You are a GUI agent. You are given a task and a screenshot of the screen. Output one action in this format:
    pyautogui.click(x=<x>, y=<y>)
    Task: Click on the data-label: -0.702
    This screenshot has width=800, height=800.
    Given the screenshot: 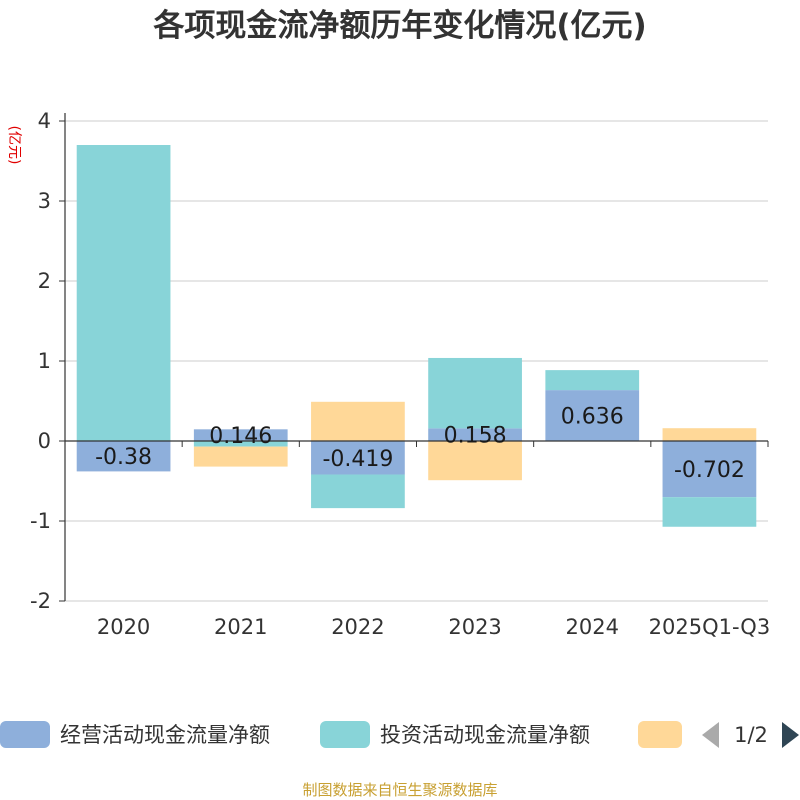 What is the action you would take?
    pyautogui.click(x=709, y=470)
    